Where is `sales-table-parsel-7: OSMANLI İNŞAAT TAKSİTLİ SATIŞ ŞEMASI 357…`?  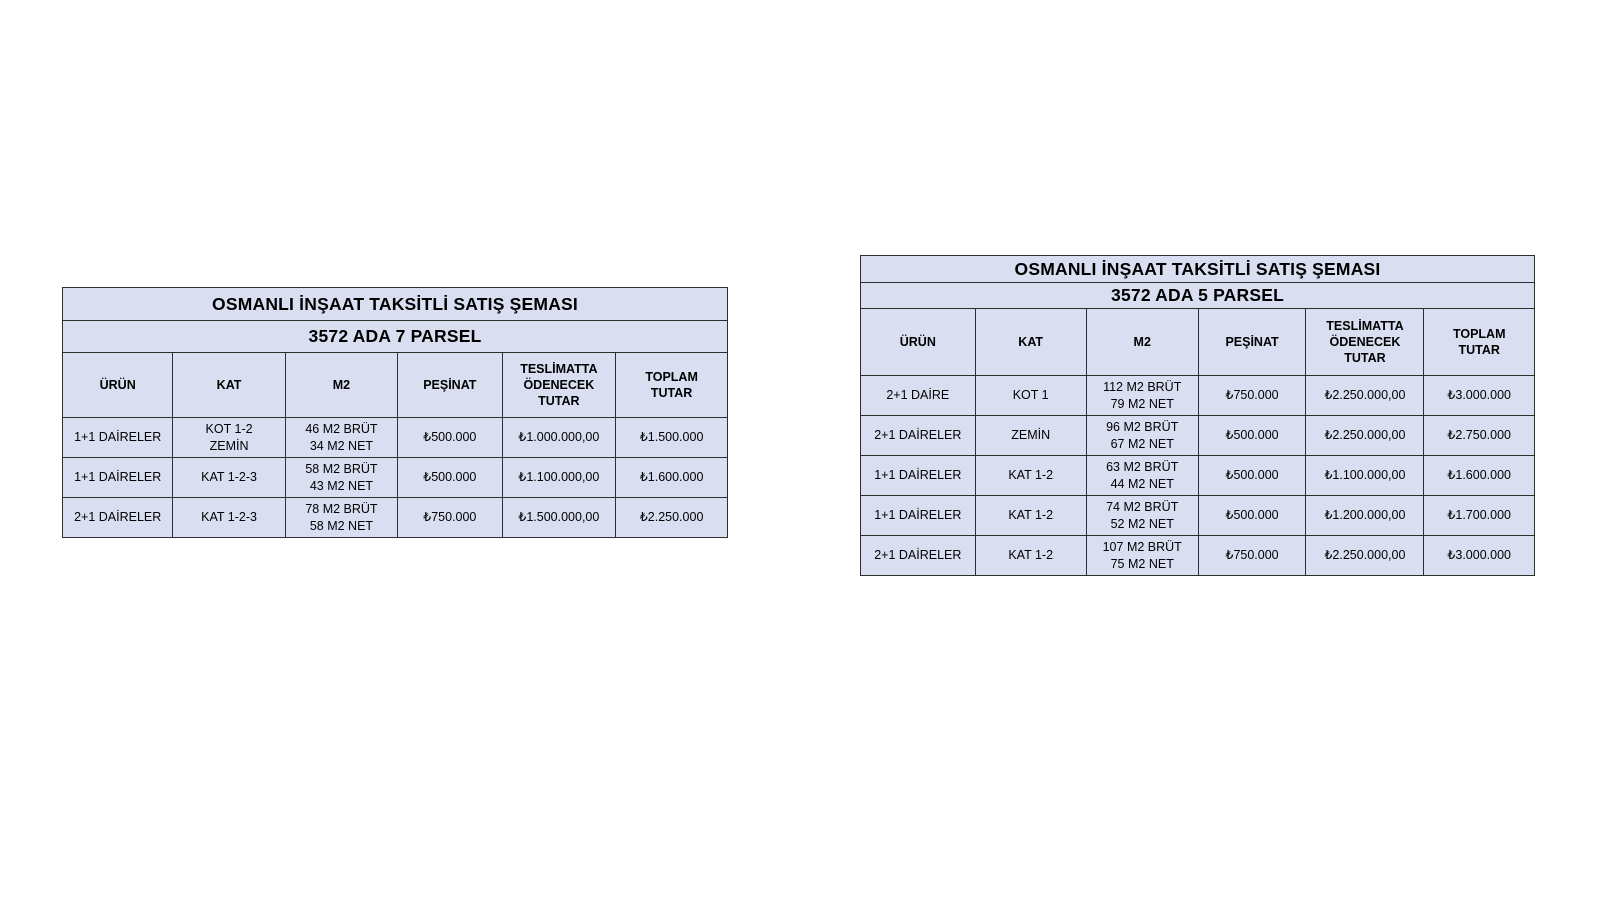
sales-table-parsel-7: OSMANLI İNŞAAT TAKSİTLİ SATIŞ ŞEMASI 357… is located at coordinates (394, 412).